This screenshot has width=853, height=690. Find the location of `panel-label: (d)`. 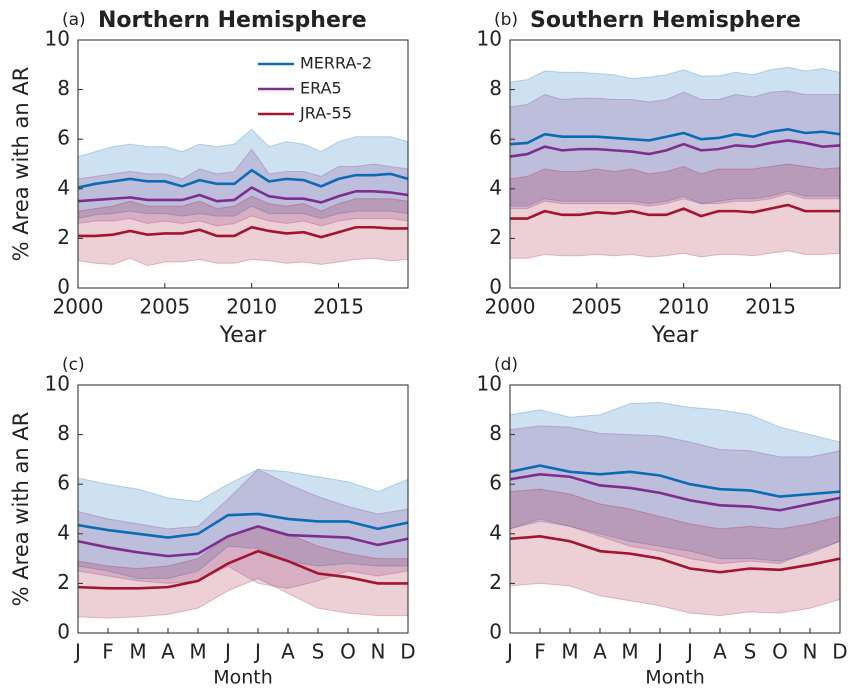

panel-label: (d) is located at coordinates (506, 365).